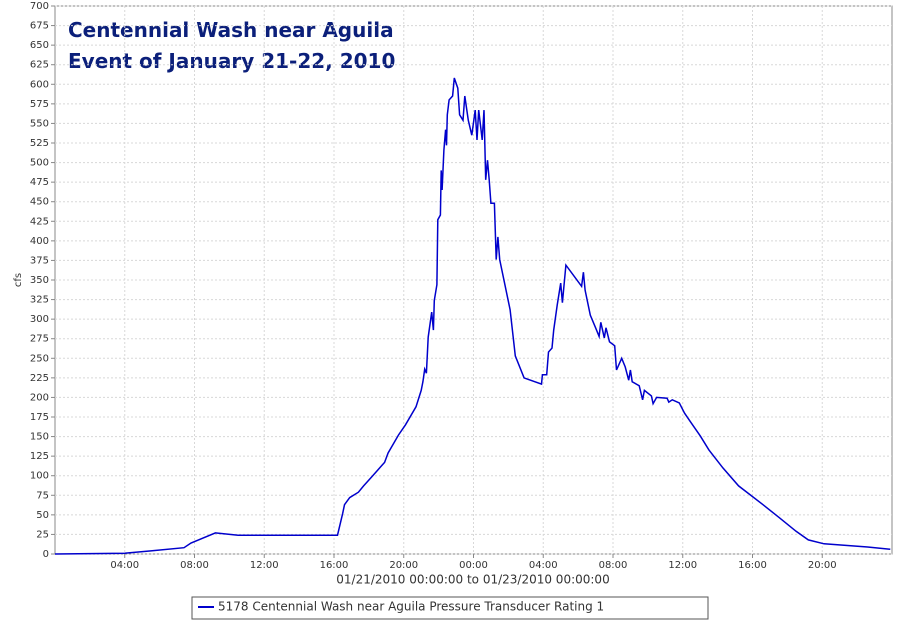 This screenshot has height=620, width=900. Describe the element at coordinates (39, 202) in the screenshot. I see `y-tick-label: 450` at that location.